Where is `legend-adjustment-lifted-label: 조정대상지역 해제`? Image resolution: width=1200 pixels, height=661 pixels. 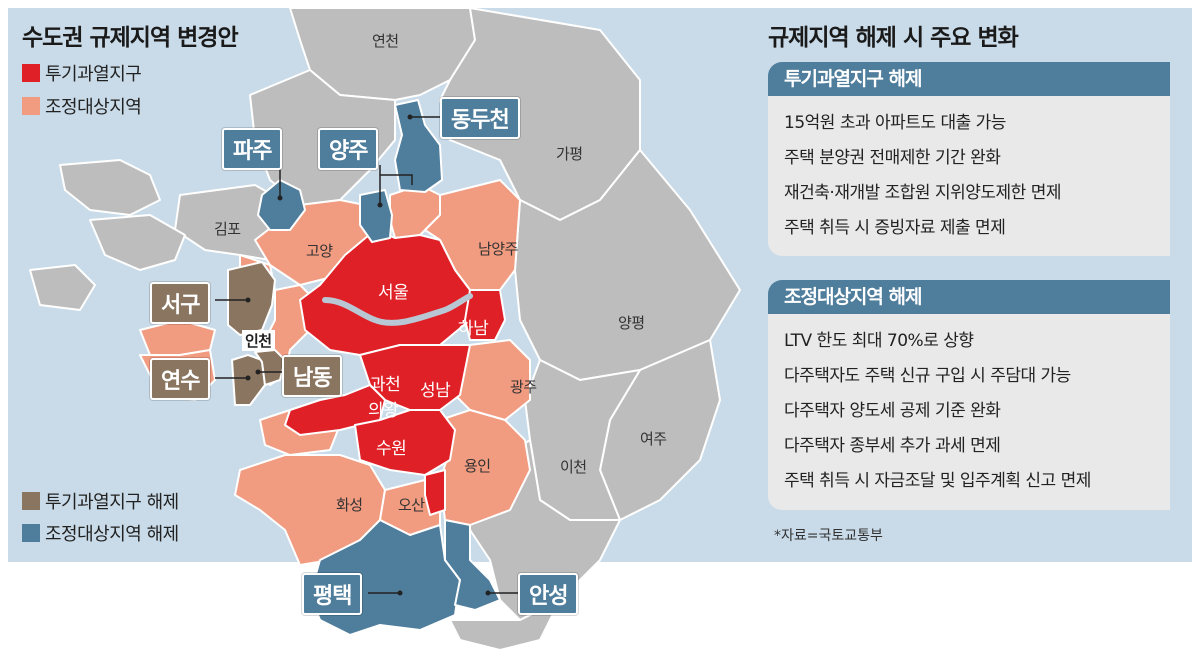
legend-adjustment-lifted-label: 조정대상지역 해제 is located at coordinates (112, 534).